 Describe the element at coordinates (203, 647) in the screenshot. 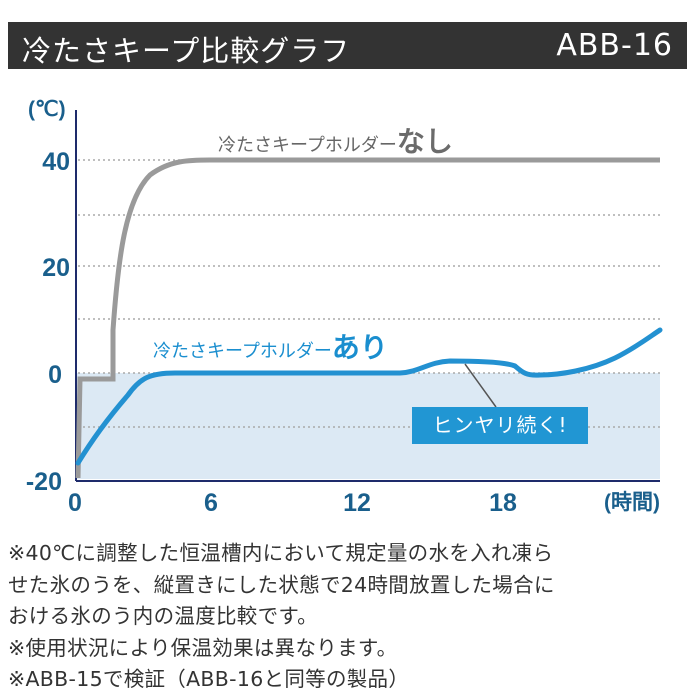

I see `footnote-line: ※使用状況により保温効果は異なります。` at that location.